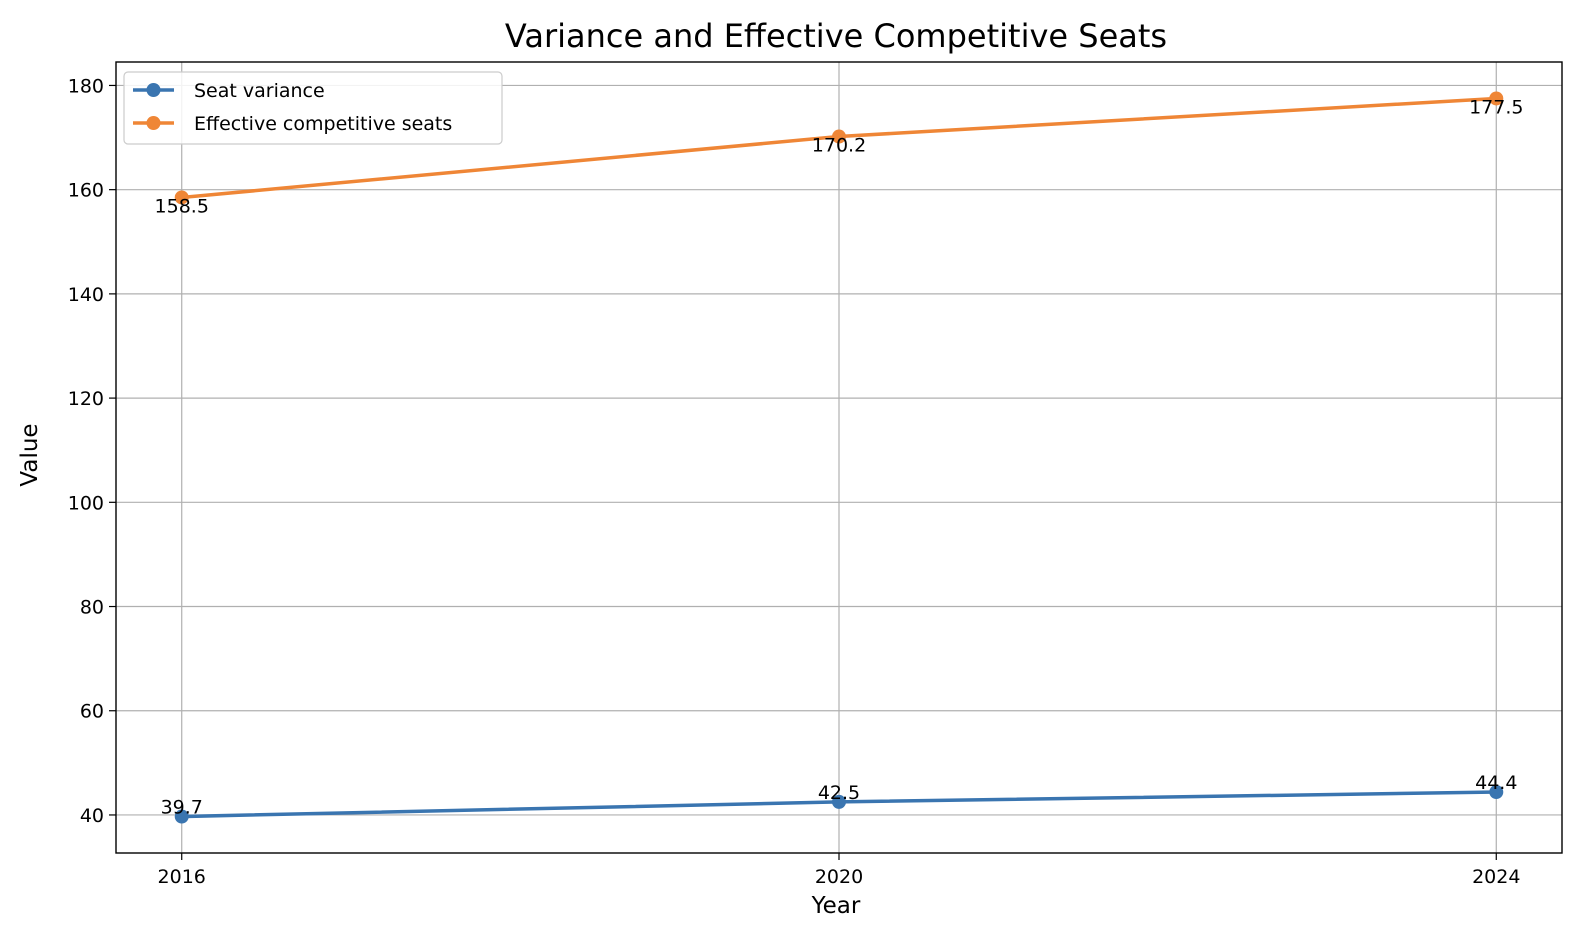  What do you see at coordinates (182, 877) in the screenshot?
I see `x-tick-label: 2016` at bounding box center [182, 877].